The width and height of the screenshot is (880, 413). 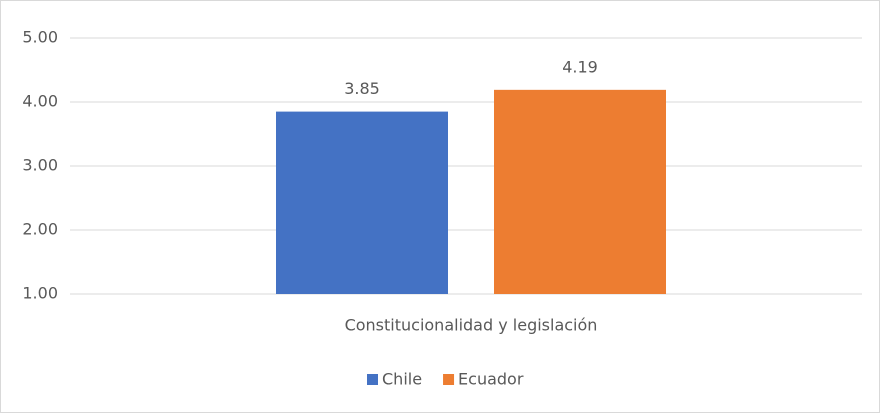 I want to click on legend-label: Chile, so click(x=402, y=379).